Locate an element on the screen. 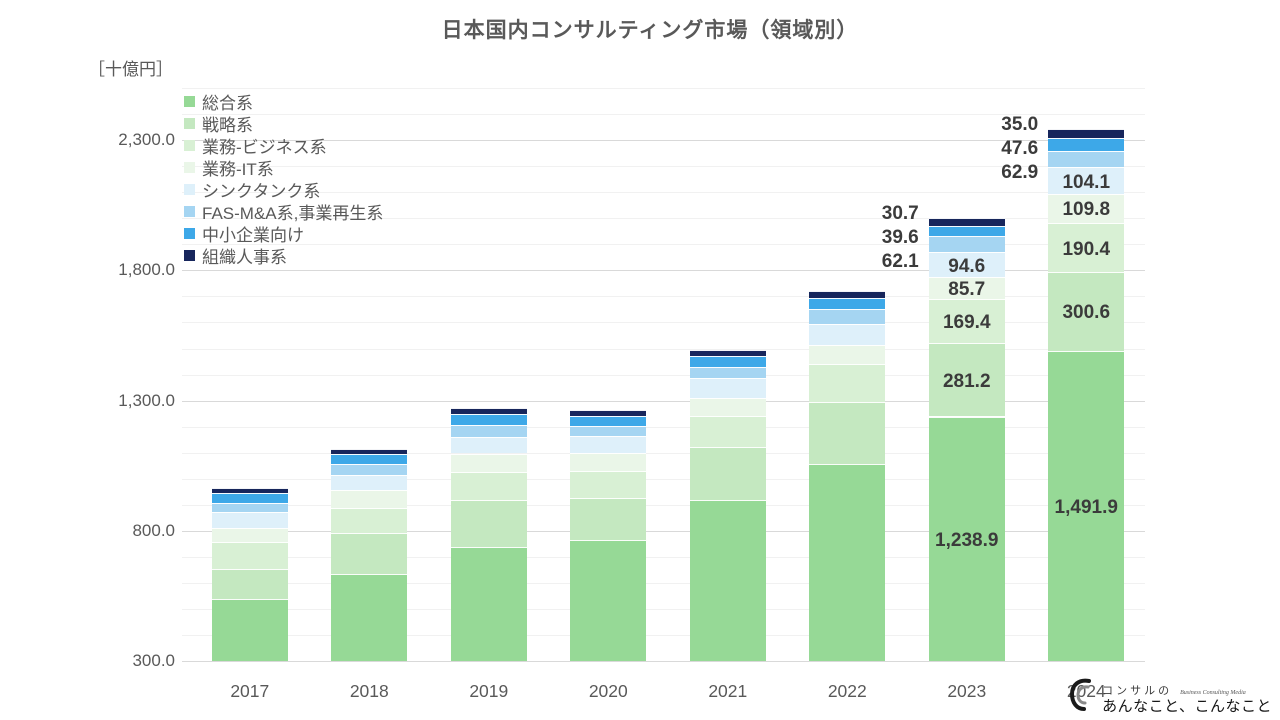  data-label: 85.7 is located at coordinates (967, 289).